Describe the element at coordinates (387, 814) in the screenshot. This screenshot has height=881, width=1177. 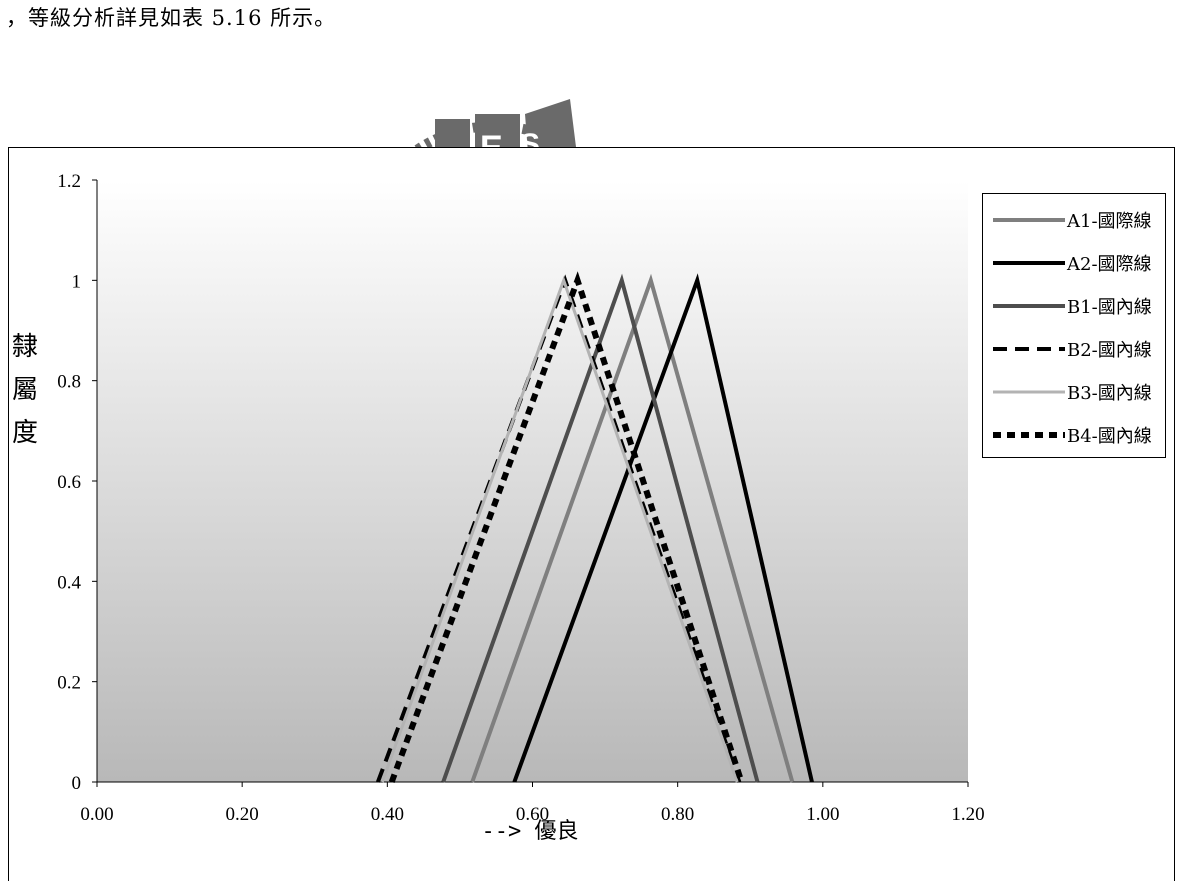
I see `x-tick-label: 0.40` at that location.